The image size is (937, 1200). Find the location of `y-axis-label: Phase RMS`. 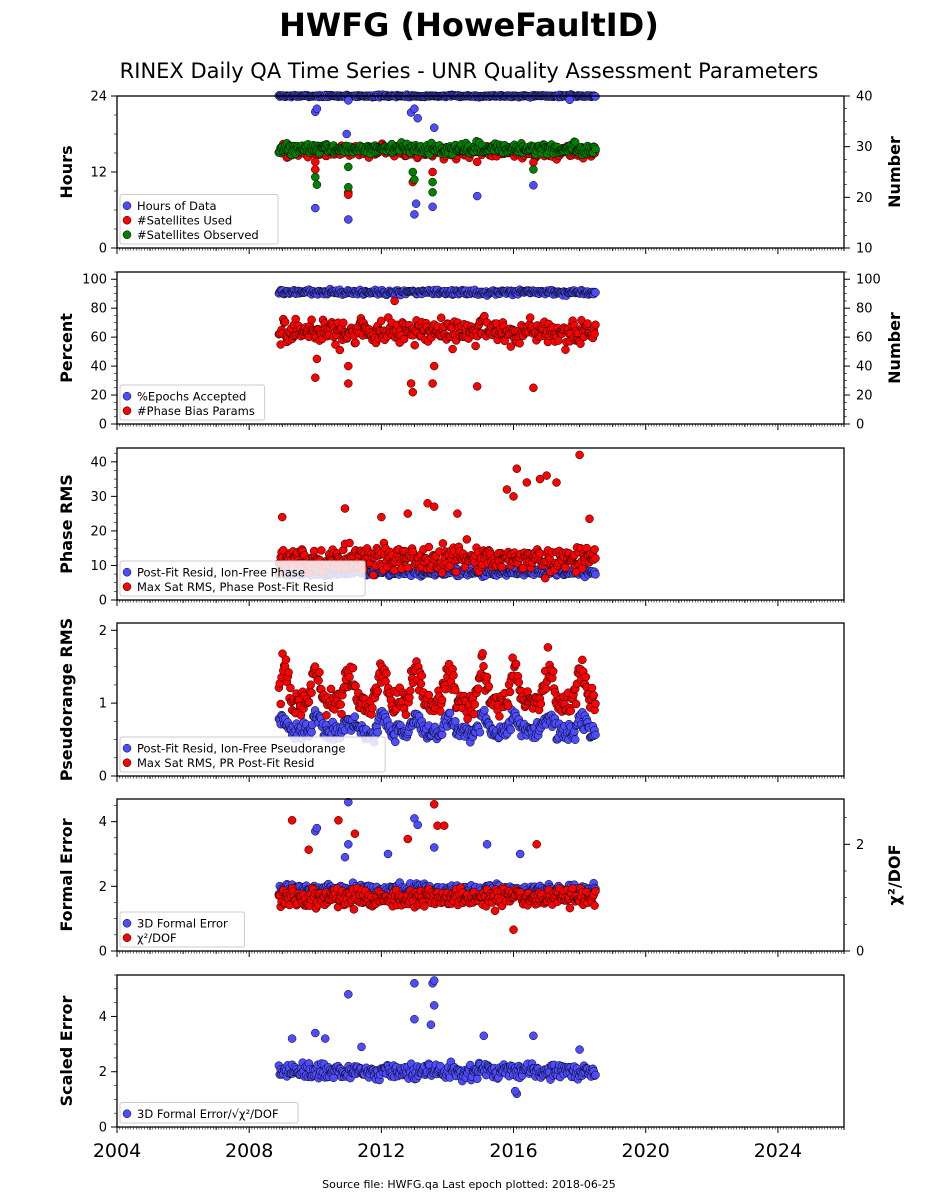

y-axis-label: Phase RMS is located at coordinates (66, 524).